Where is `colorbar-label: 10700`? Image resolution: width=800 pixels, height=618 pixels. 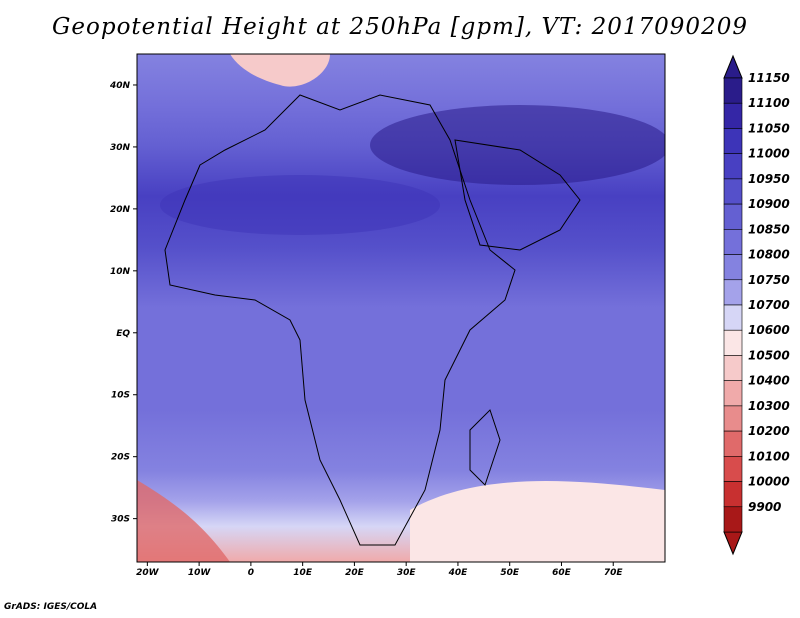
colorbar-label: 10700 is located at coordinates (769, 305).